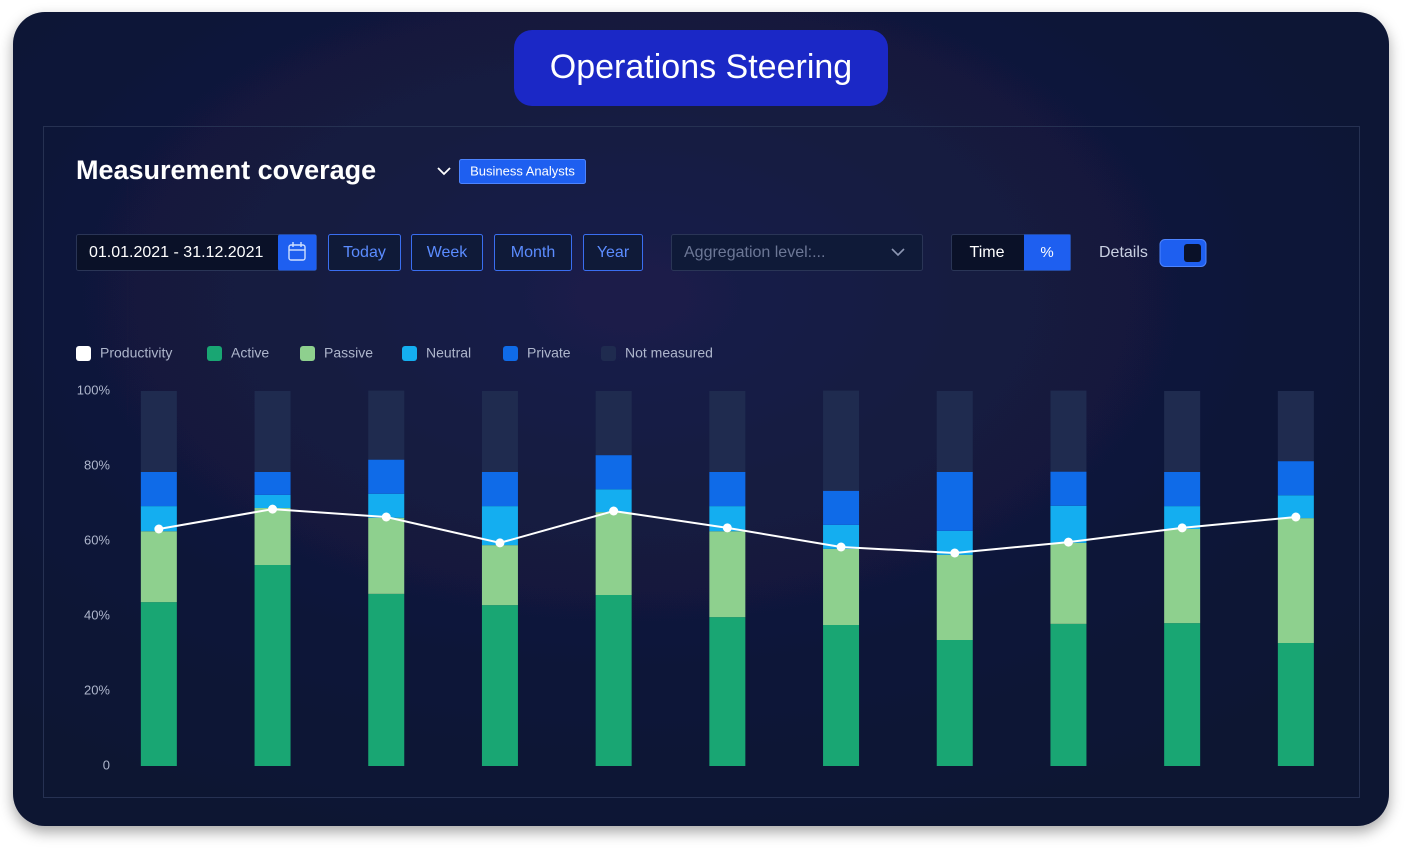  I want to click on mode-active, so click(1047, 252).